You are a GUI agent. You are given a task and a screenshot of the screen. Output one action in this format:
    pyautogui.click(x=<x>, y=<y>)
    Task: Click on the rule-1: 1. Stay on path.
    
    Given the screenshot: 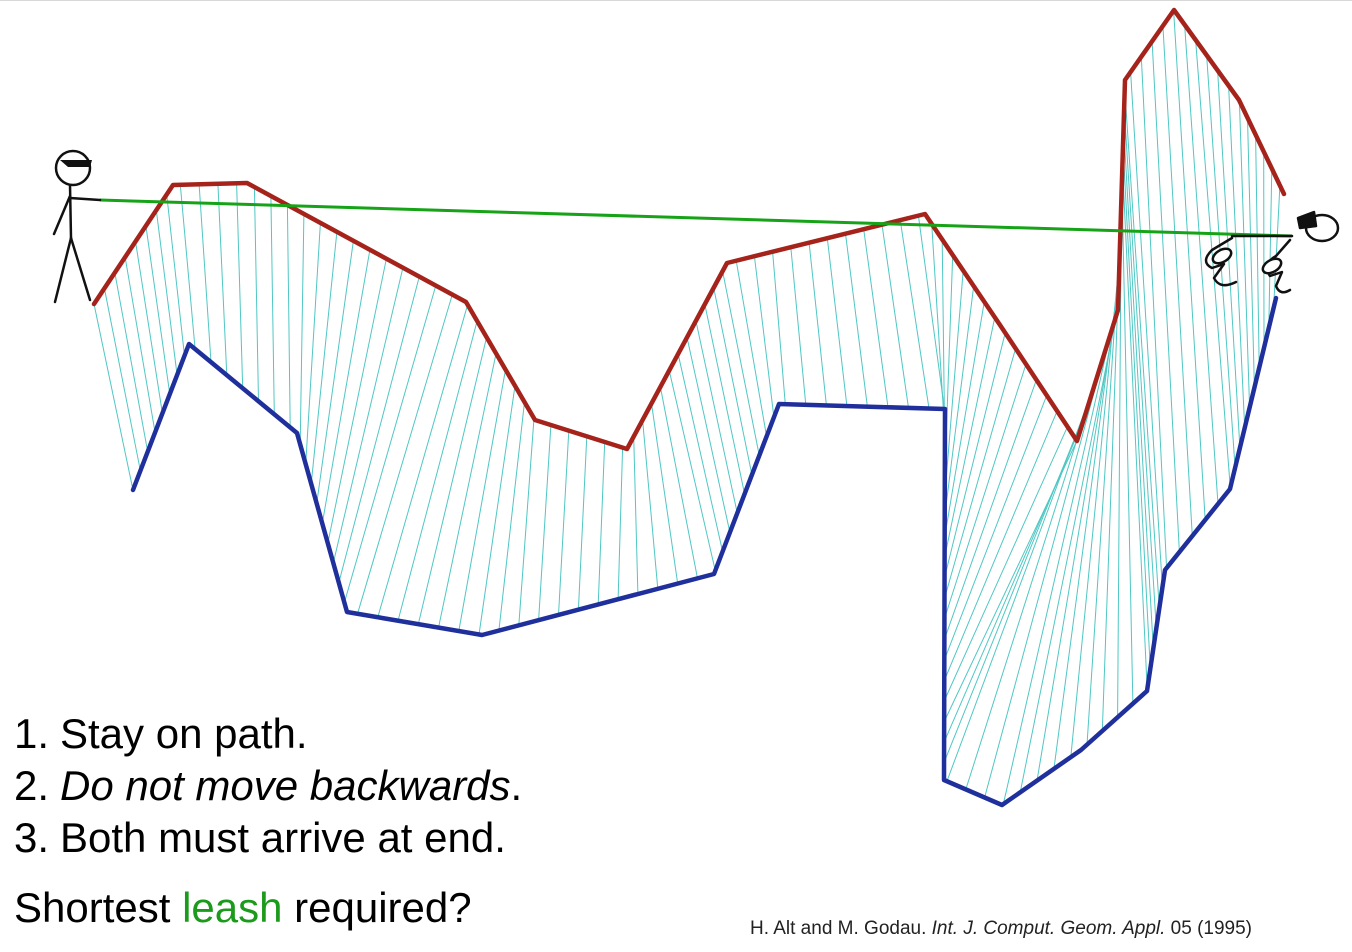 What is the action you would take?
    pyautogui.click(x=268, y=734)
    